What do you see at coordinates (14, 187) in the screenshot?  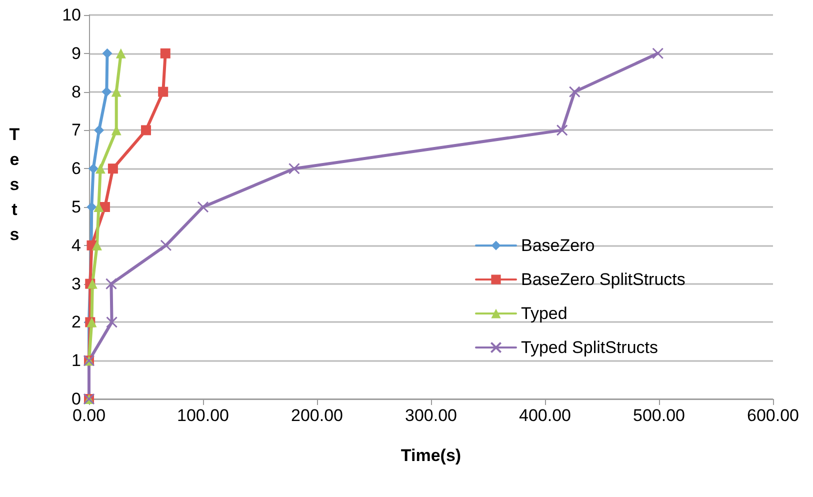 I see `y-axis-title: Tests` at bounding box center [14, 187].